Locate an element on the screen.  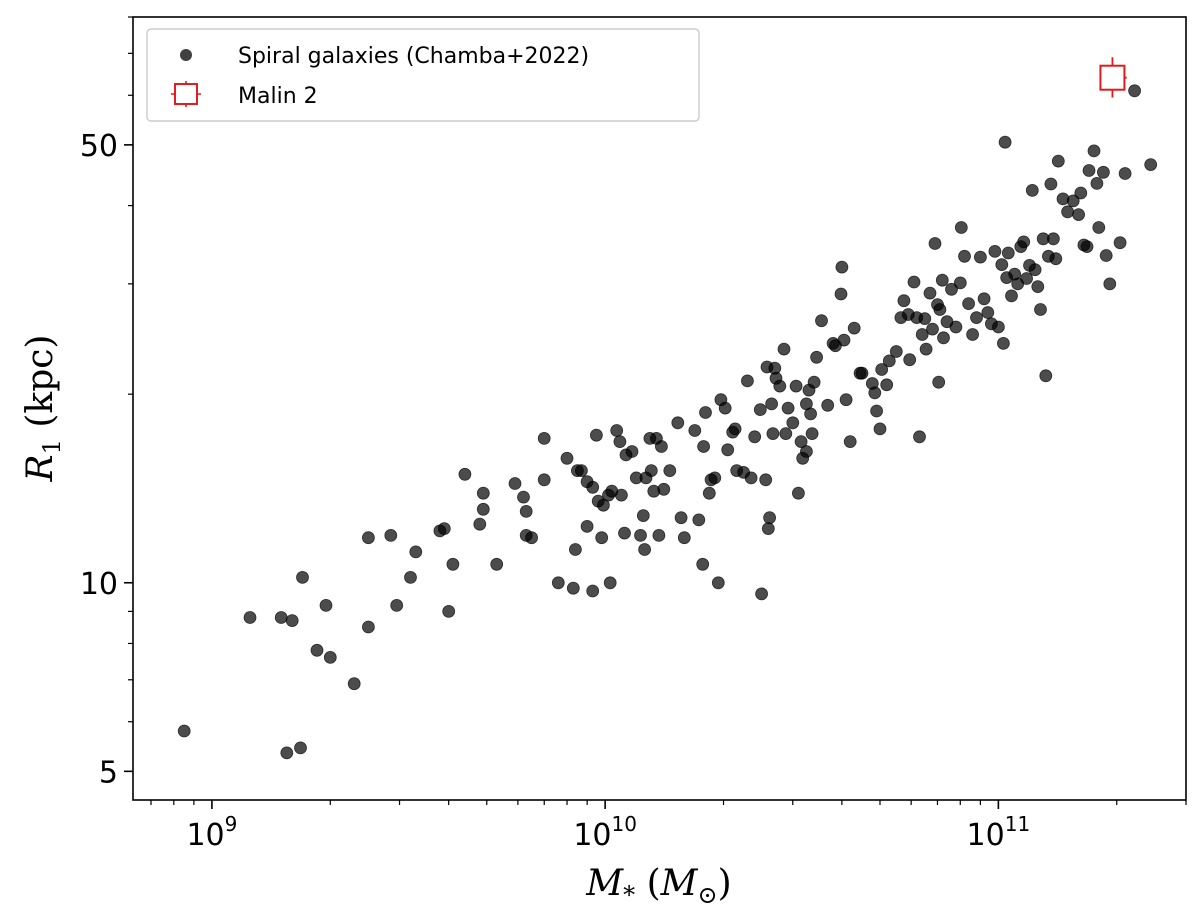
y-tick-label: 5 is located at coordinates (108, 772).